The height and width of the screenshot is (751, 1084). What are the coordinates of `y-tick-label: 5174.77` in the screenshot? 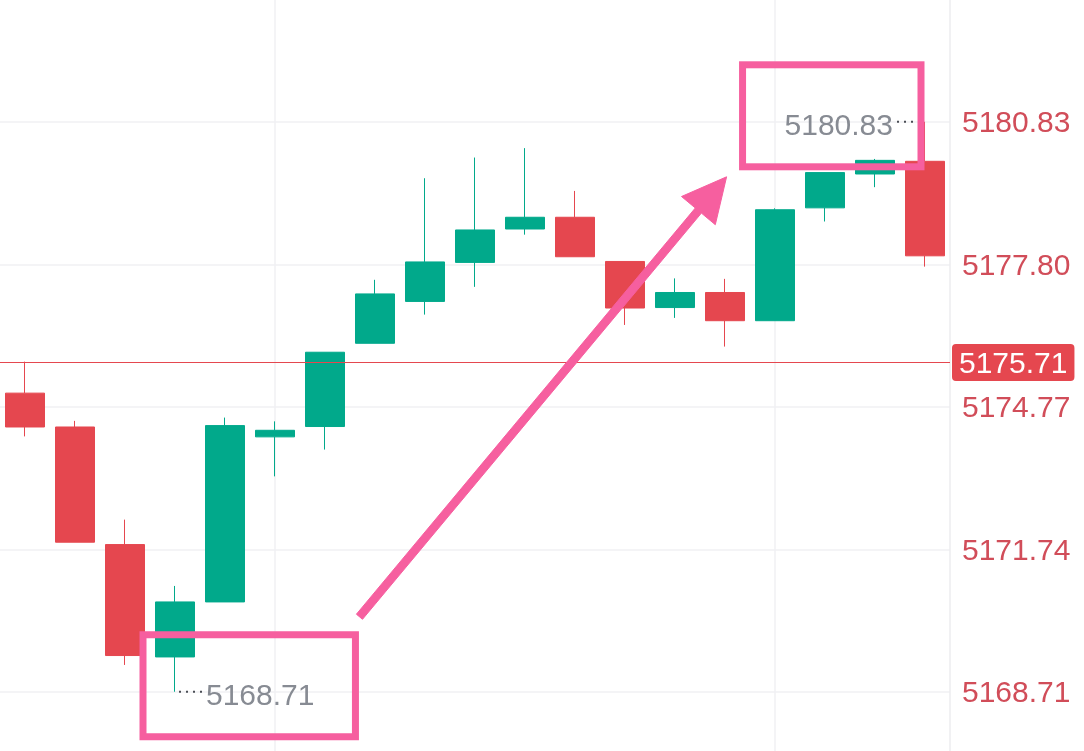 It's located at (1016, 407).